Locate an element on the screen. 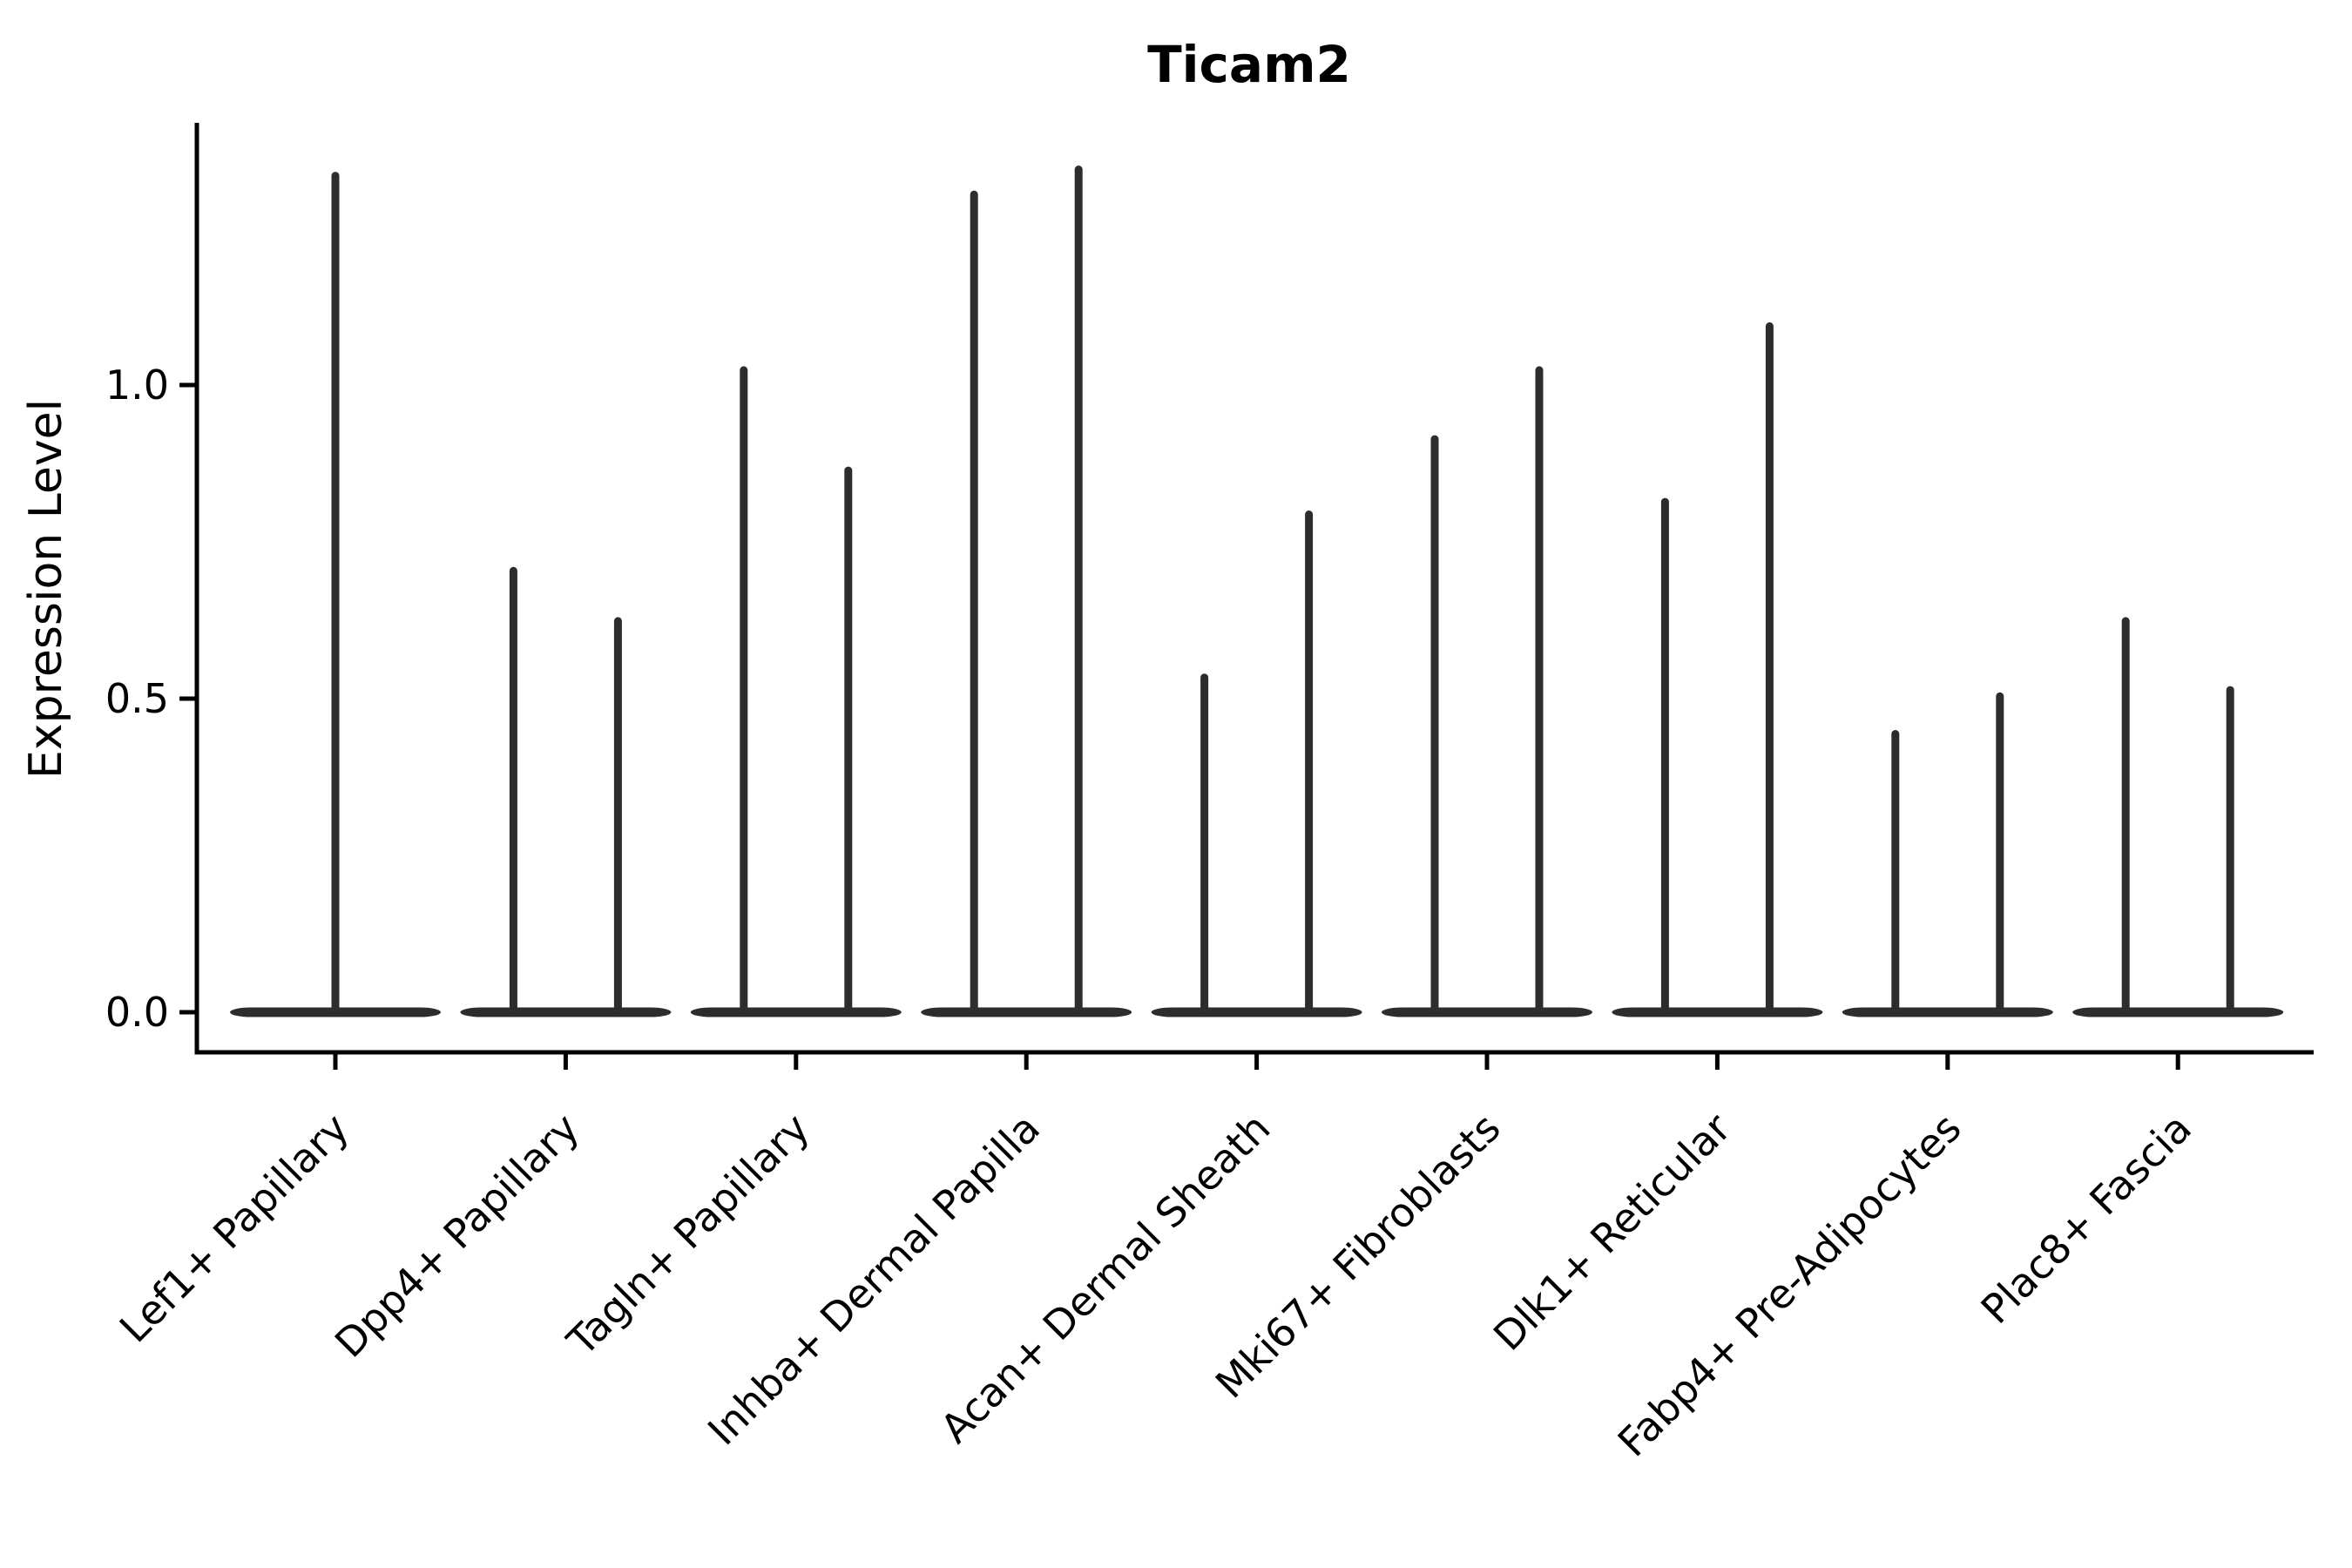 The height and width of the screenshot is (1568, 2352). y-tick-label: 0.5 is located at coordinates (137, 698).